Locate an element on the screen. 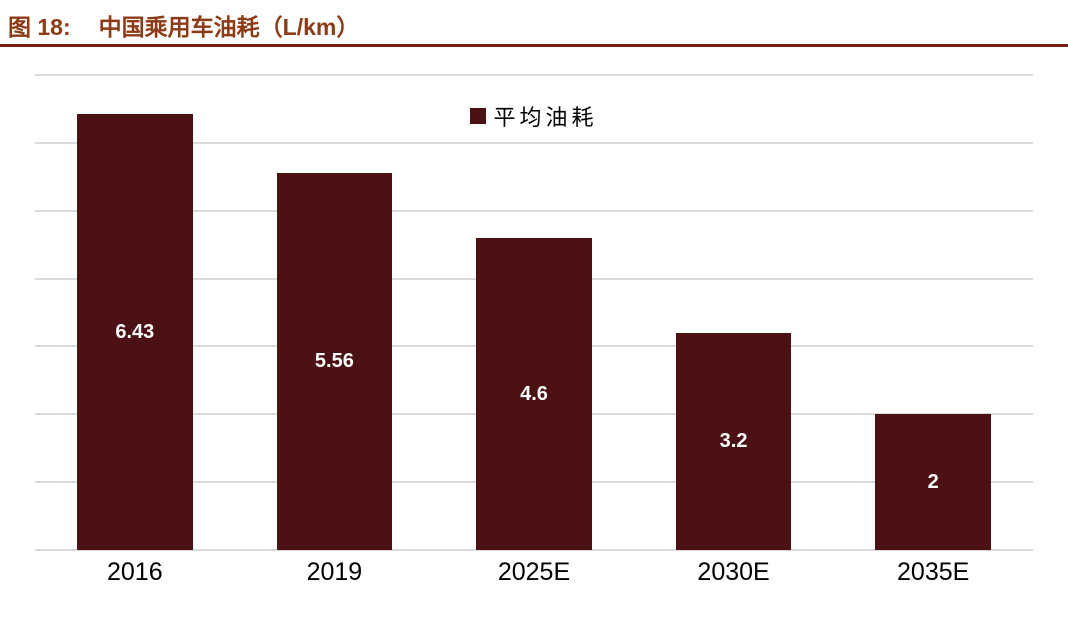  legend-series-label: 平均油耗 is located at coordinates (545, 117).